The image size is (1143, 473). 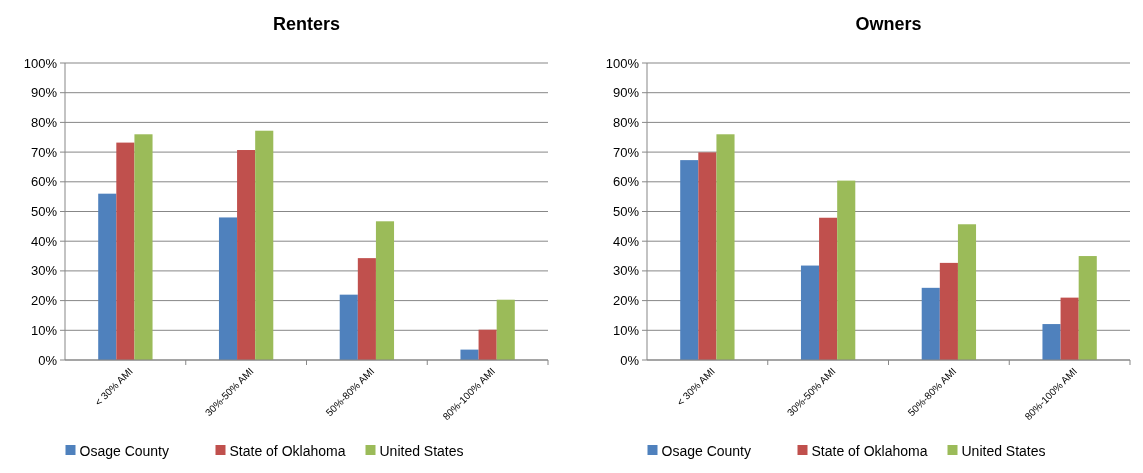 I want to click on chart-title: Owners, so click(x=888, y=24).